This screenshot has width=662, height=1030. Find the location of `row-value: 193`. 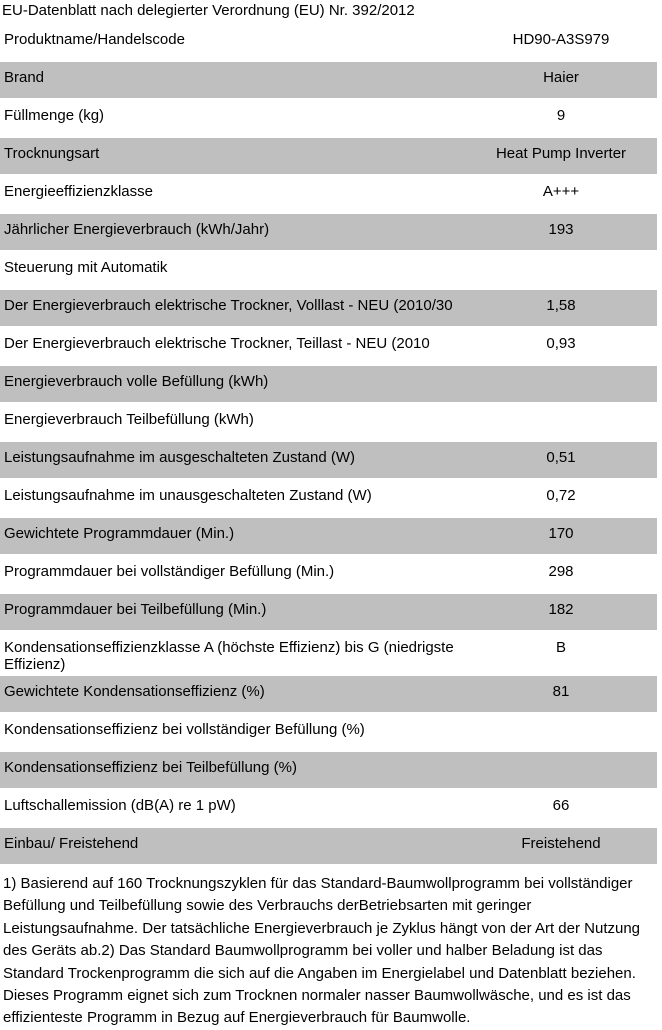

row-value: 193 is located at coordinates (561, 229).